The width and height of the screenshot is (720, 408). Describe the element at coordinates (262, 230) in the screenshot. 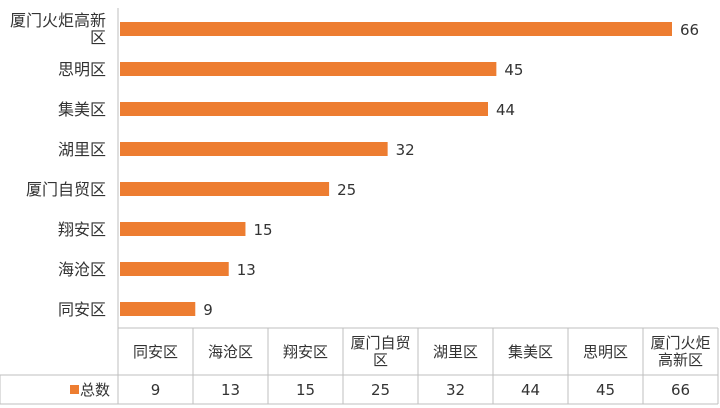

I see `data-label: 15` at that location.